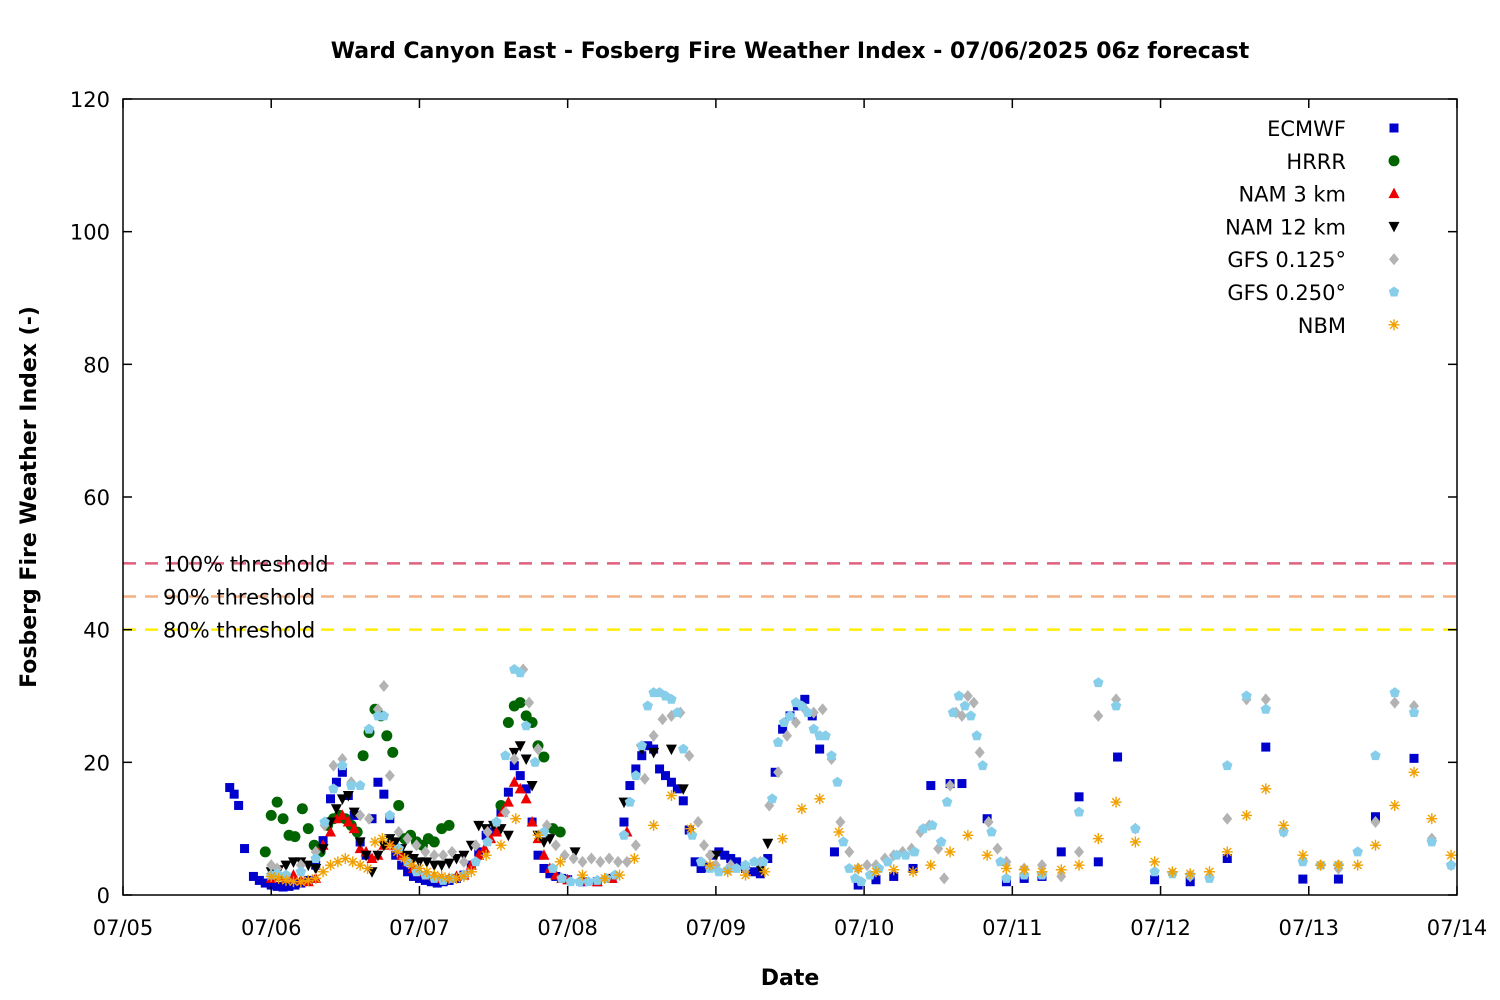 The image size is (1500, 1000). I want to click on x-tick-label: 07/07, so click(419, 928).